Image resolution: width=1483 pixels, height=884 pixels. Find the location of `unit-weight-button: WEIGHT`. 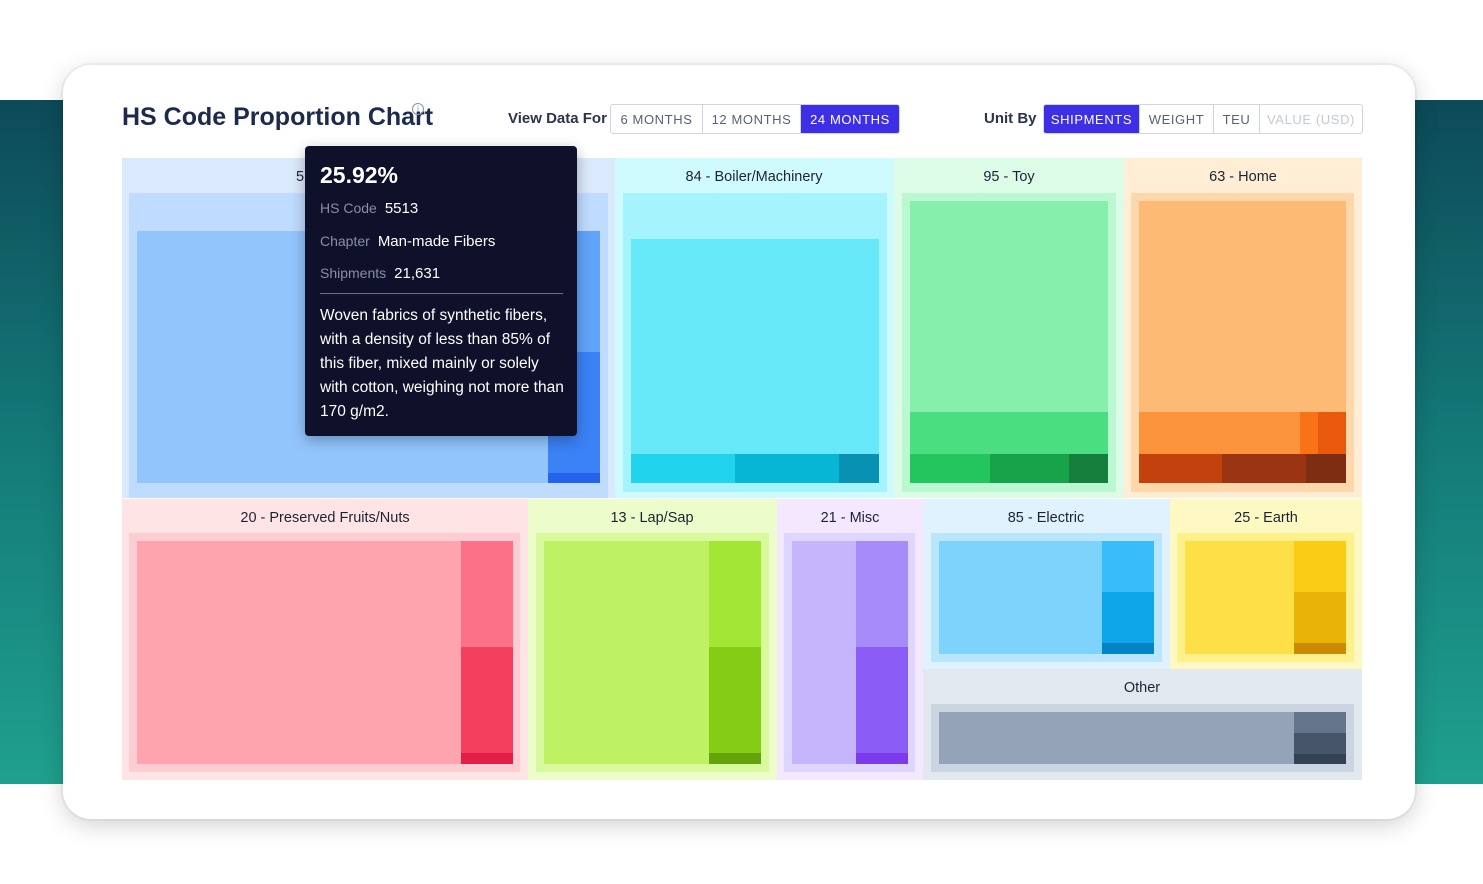

unit-weight-button: WEIGHT is located at coordinates (1177, 119).